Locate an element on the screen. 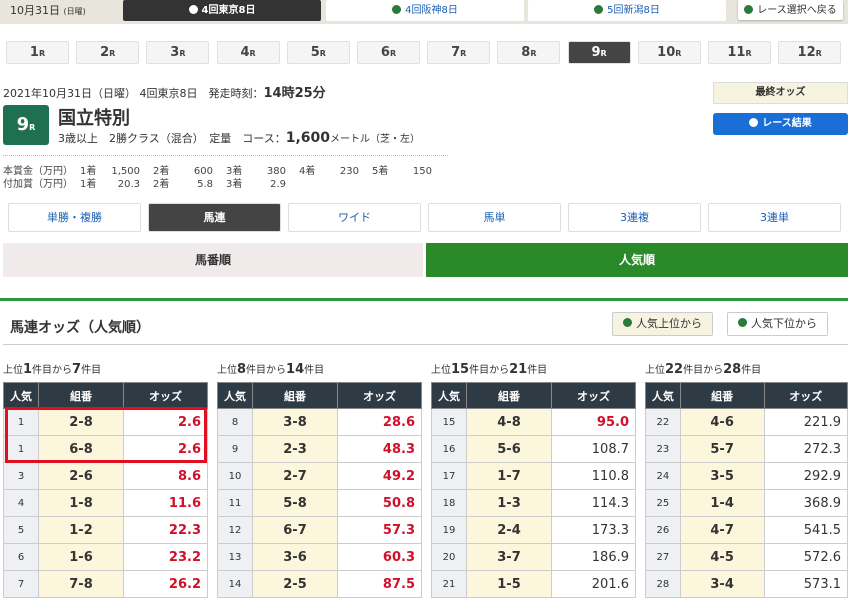 Image resolution: width=848 pixels, height=598 pixels. race-number: 11 is located at coordinates (736, 52).